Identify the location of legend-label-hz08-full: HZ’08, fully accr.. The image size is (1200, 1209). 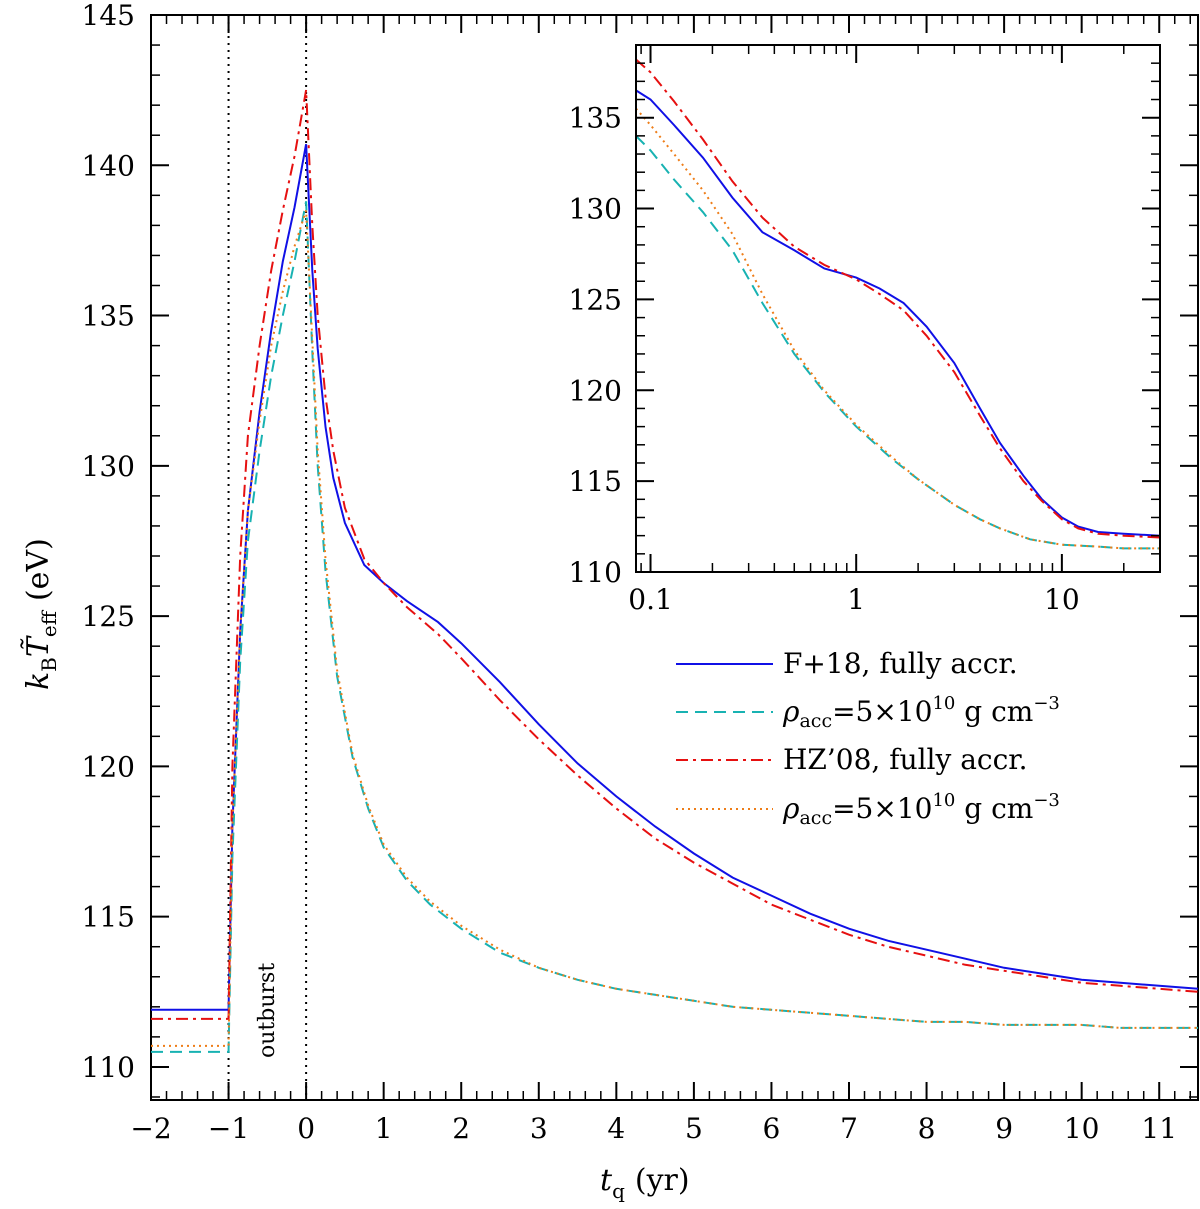
(905, 759).